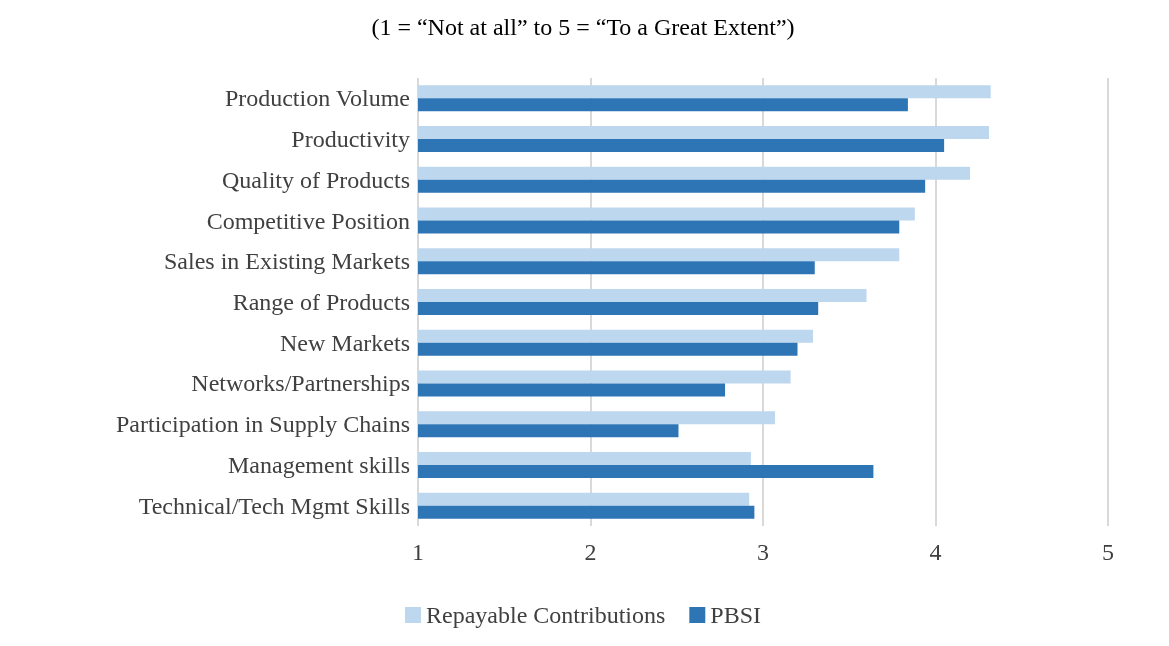  What do you see at coordinates (935, 552) in the screenshot?
I see `x-tick-label: 4` at bounding box center [935, 552].